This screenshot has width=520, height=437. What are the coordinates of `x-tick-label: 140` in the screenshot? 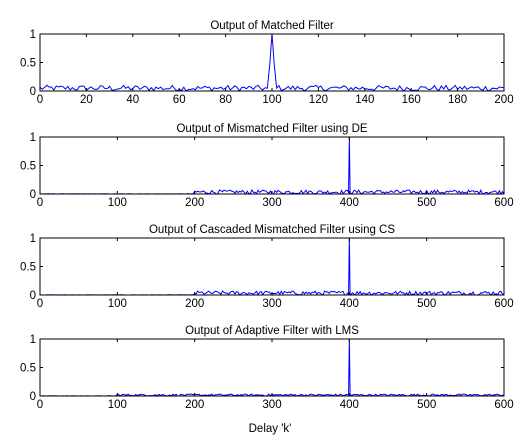 It's located at (364, 100).